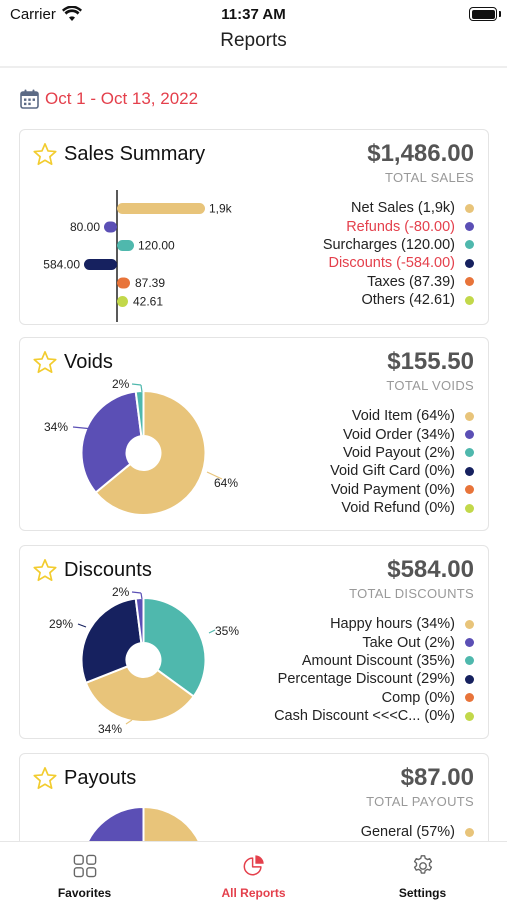  I want to click on bar-label-surcharges: 120.00, so click(156, 246).